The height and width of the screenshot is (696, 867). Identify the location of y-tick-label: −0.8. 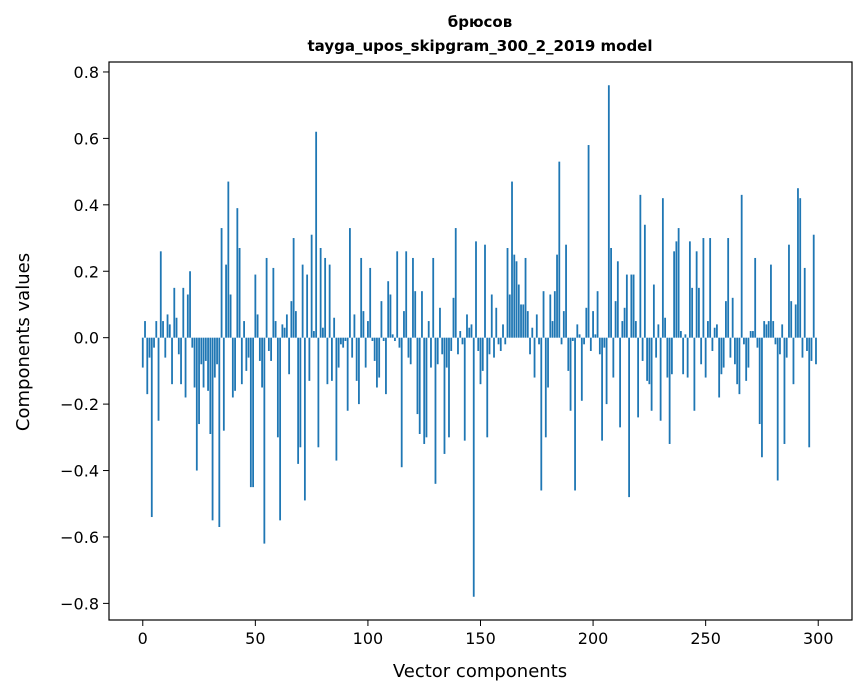
(79, 603).